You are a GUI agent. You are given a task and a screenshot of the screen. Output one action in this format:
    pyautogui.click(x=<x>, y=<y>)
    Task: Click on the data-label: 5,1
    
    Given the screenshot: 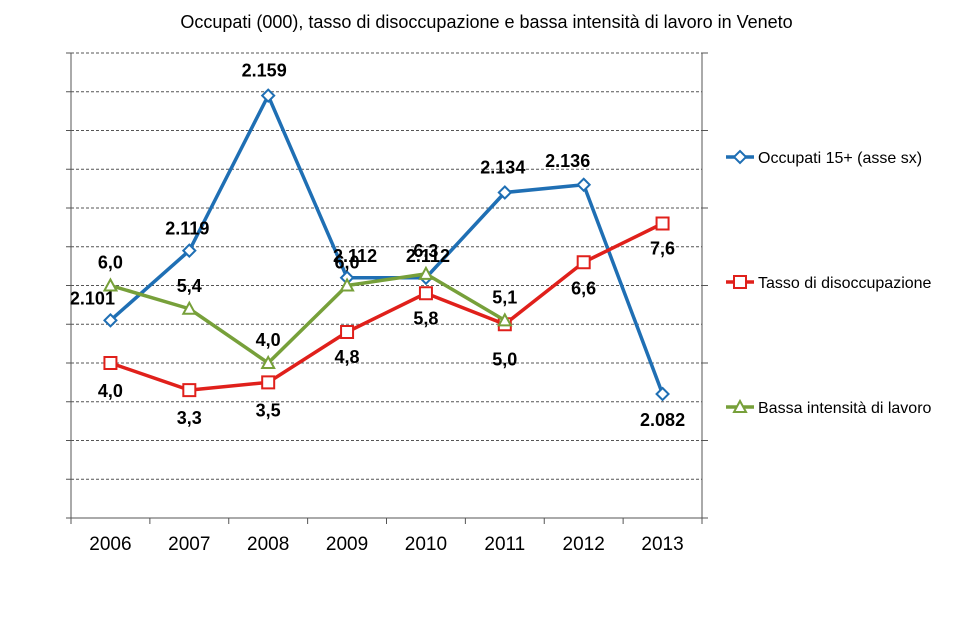 What is the action you would take?
    pyautogui.click(x=504, y=297)
    